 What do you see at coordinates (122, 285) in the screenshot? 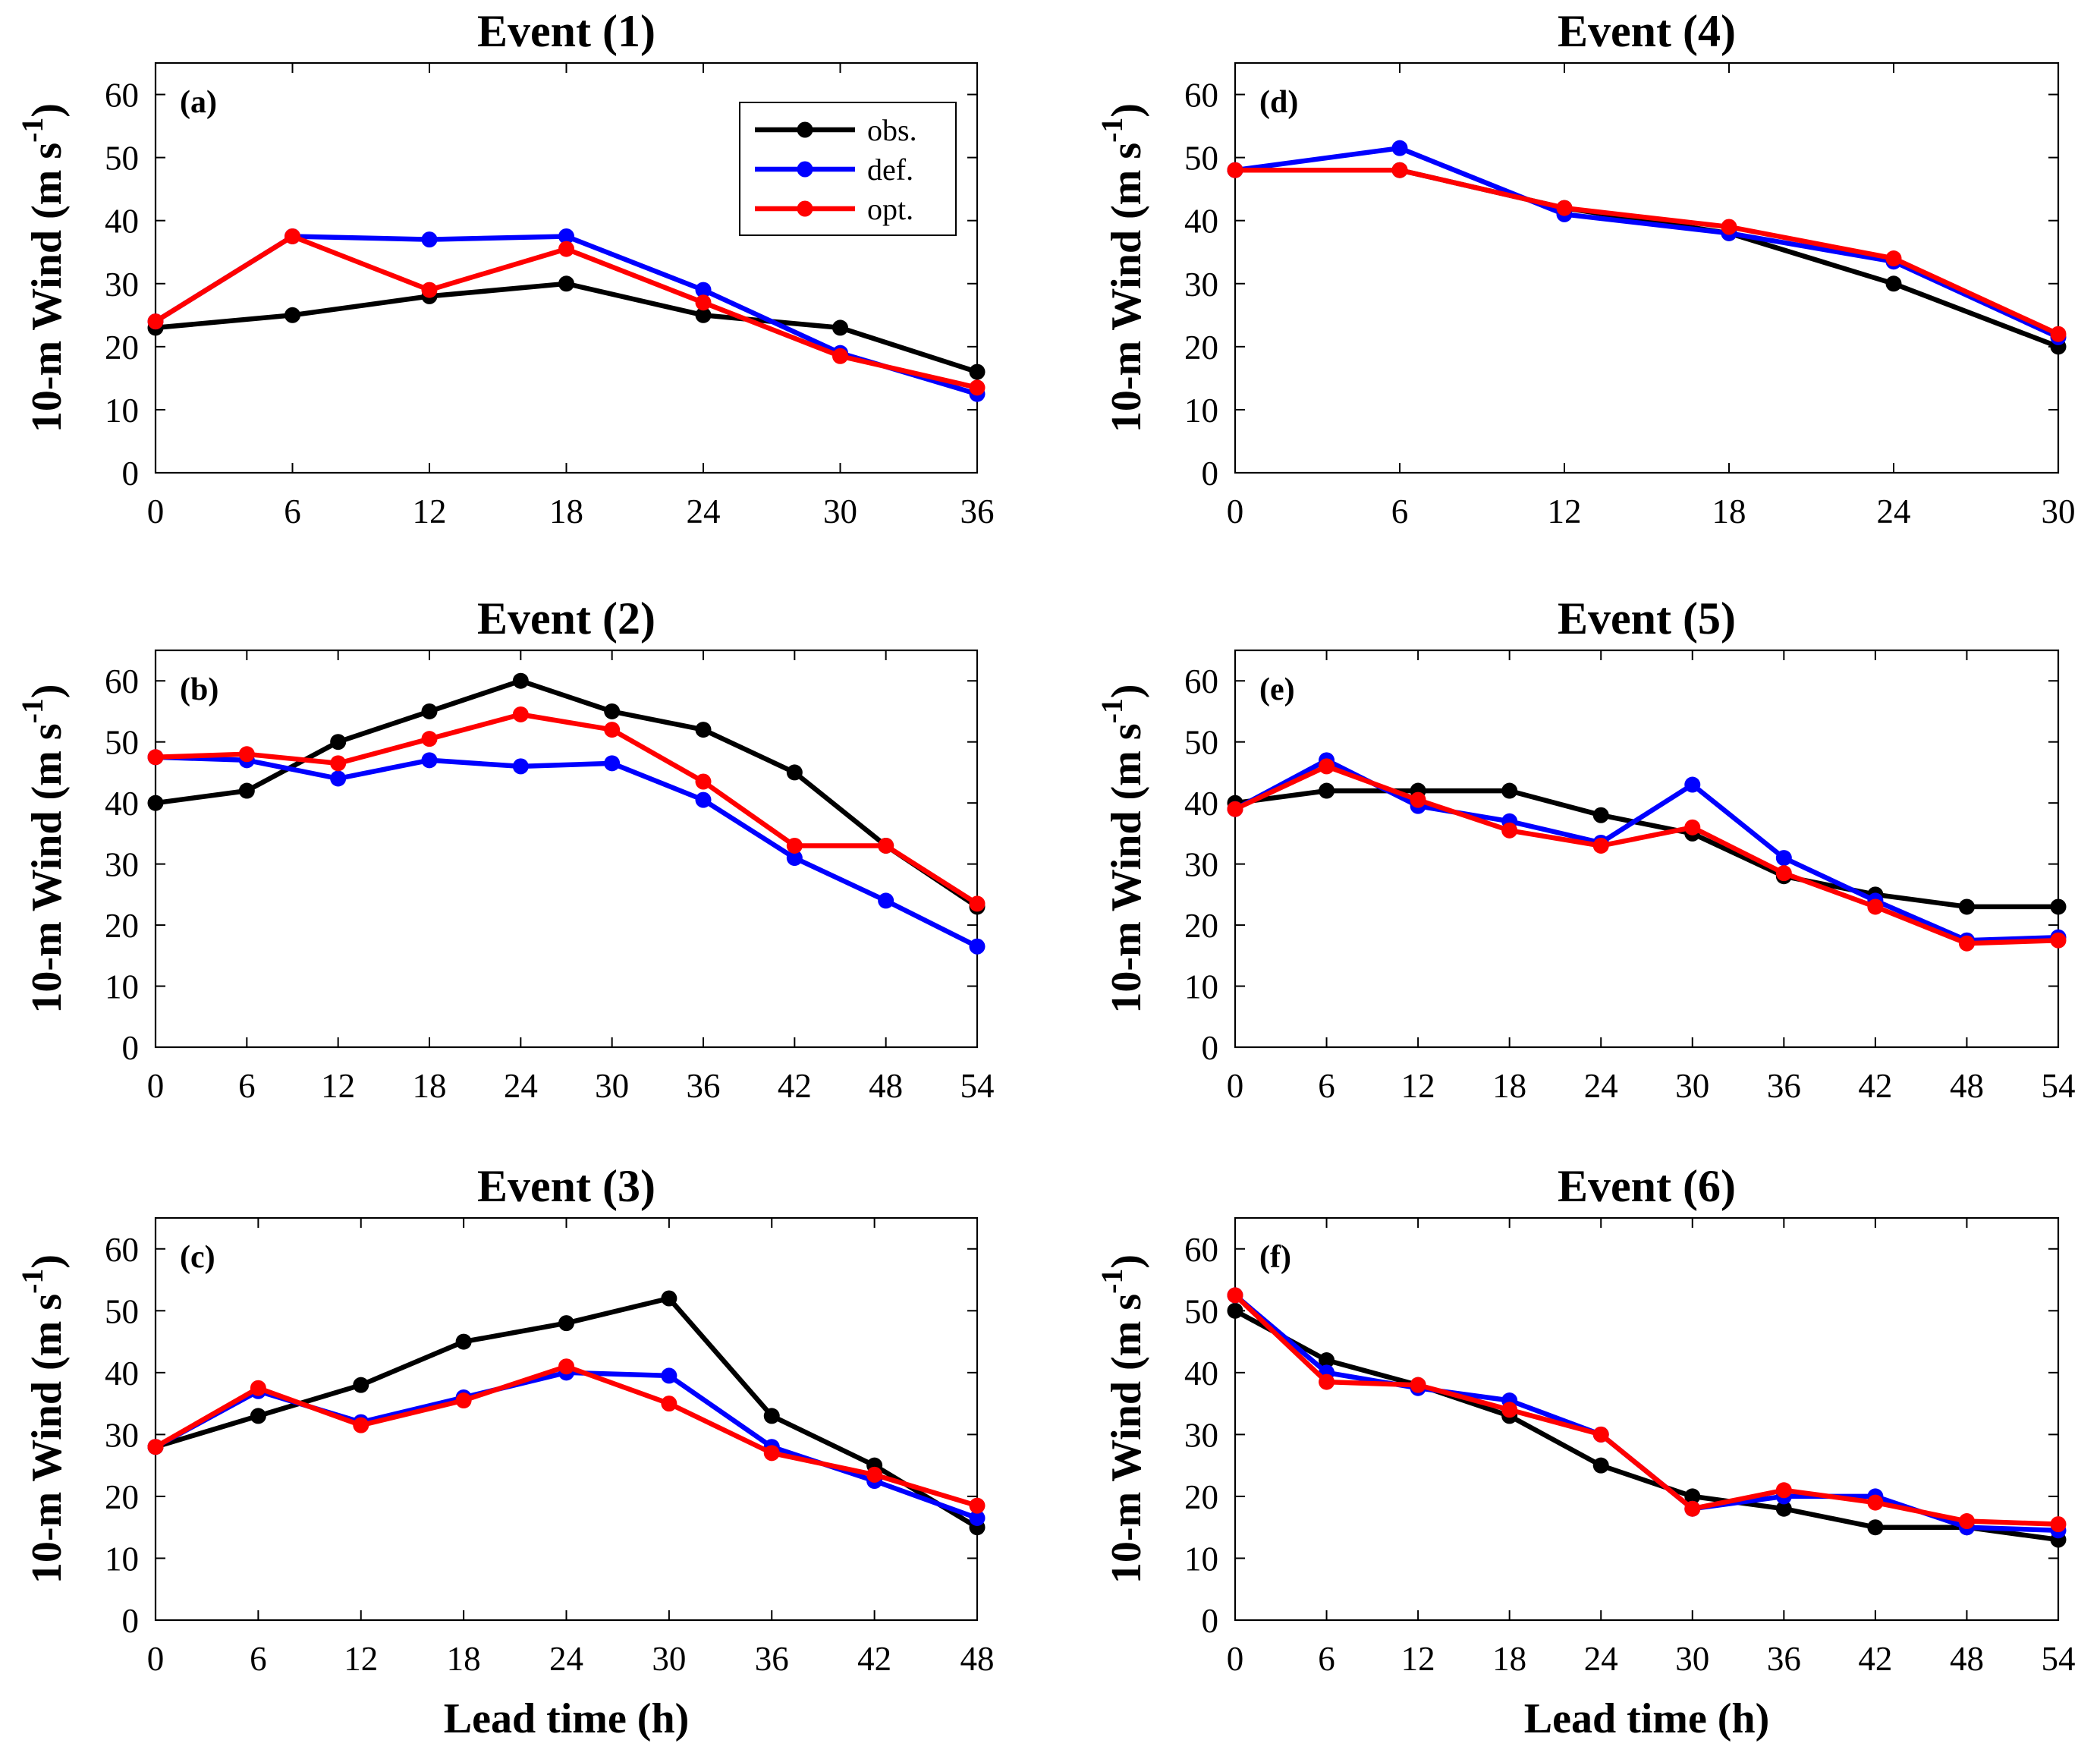
I see `y-tick-label: 30` at bounding box center [122, 285].